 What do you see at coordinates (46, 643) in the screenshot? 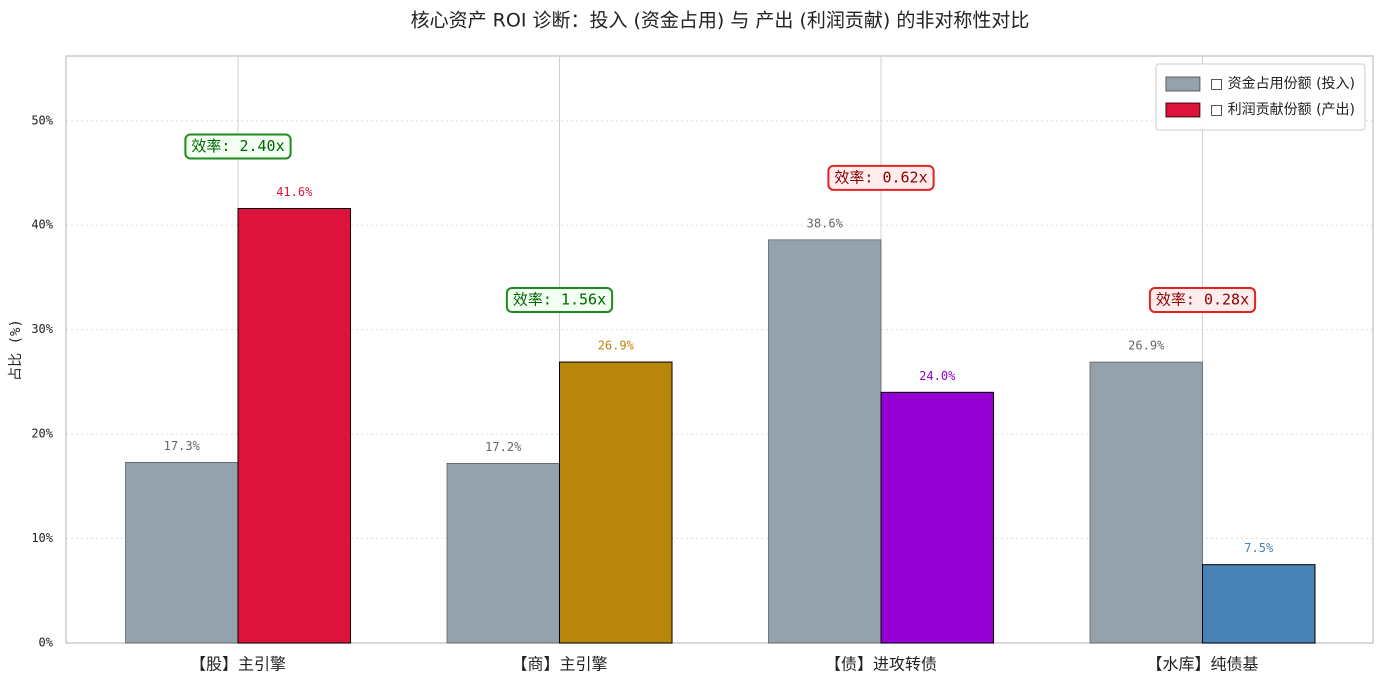
I see `y-tick-label: 0%` at bounding box center [46, 643].